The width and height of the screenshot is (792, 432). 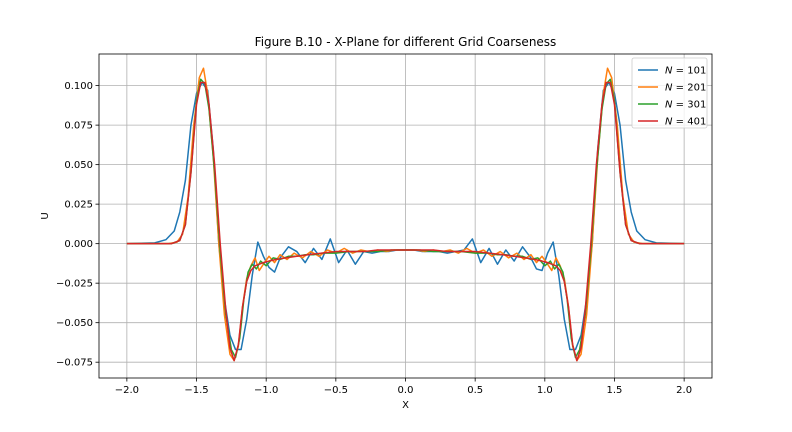 What do you see at coordinates (74, 363) in the screenshot?
I see `y-tick-label: −0.075` at bounding box center [74, 363].